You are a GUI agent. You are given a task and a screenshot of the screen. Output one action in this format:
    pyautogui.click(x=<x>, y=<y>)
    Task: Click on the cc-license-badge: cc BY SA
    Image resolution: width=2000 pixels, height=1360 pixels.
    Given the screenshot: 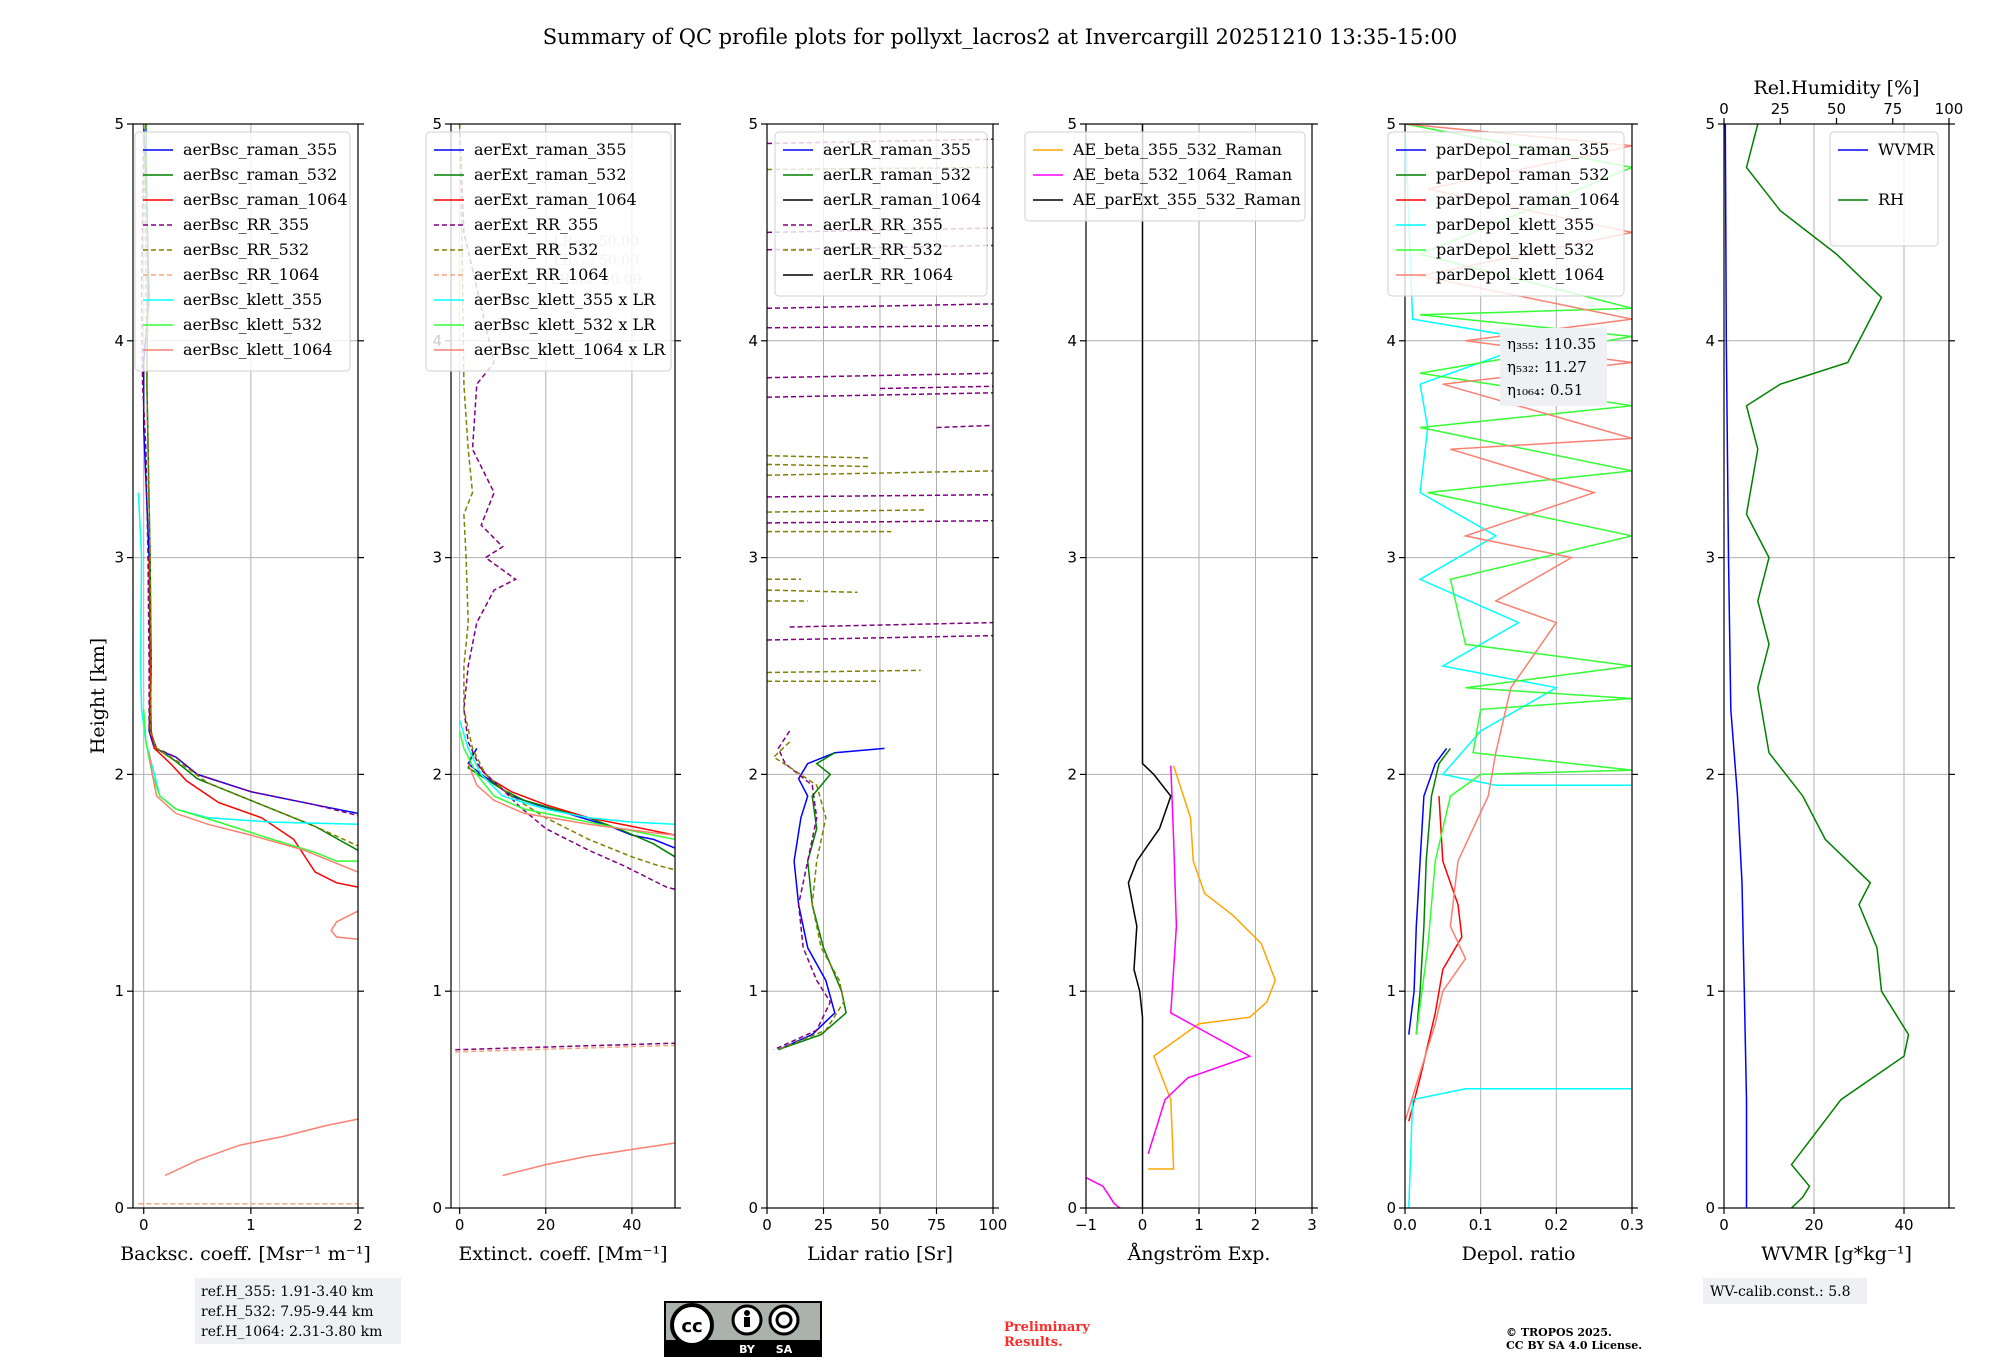 What is the action you would take?
    pyautogui.click(x=743, y=1329)
    